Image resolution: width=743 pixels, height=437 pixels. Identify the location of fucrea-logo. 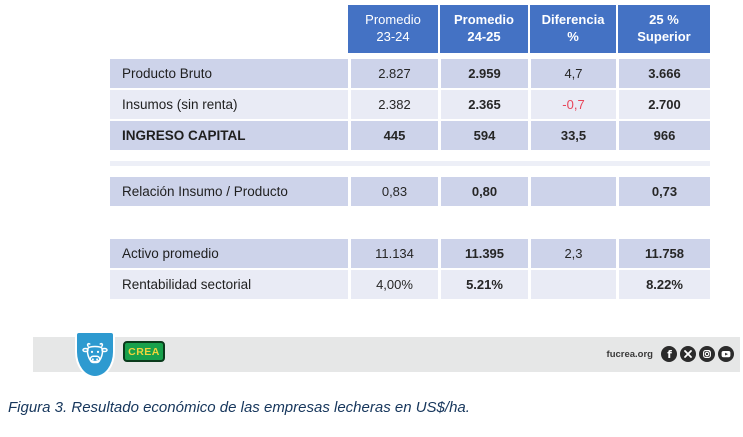
(95, 354).